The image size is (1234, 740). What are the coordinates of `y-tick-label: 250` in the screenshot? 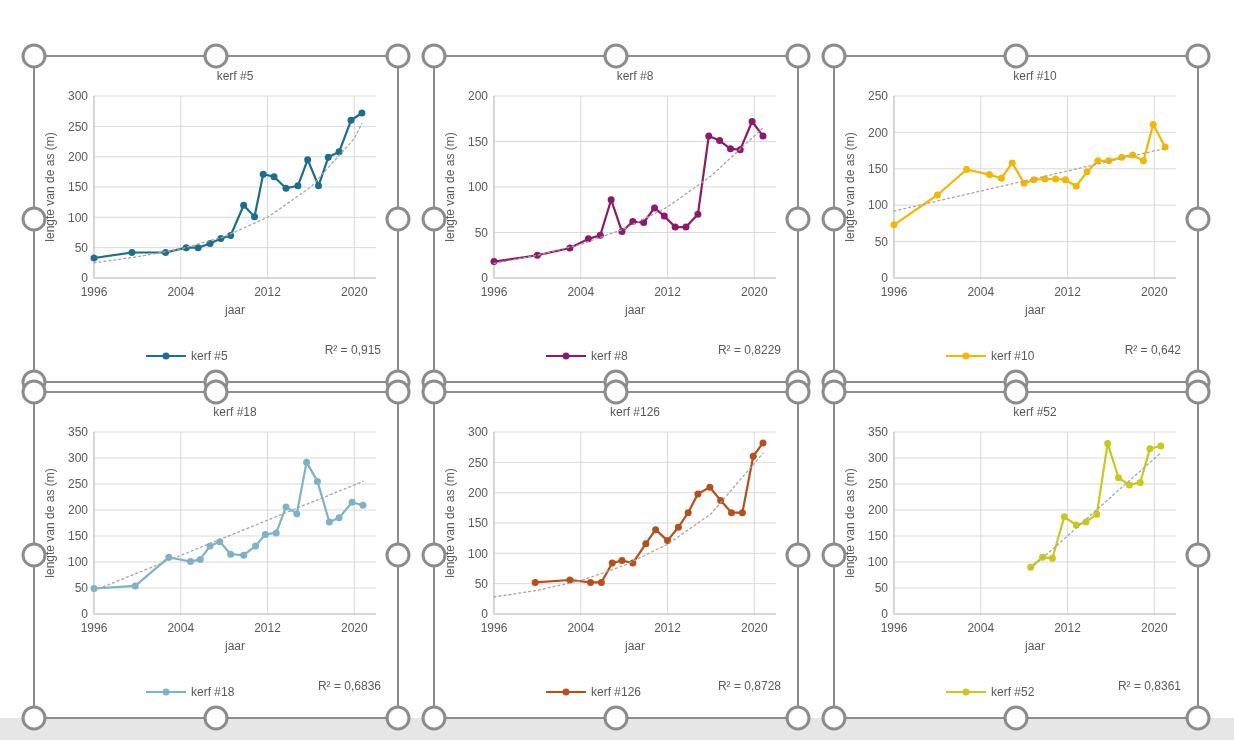 It's located at (878, 484).